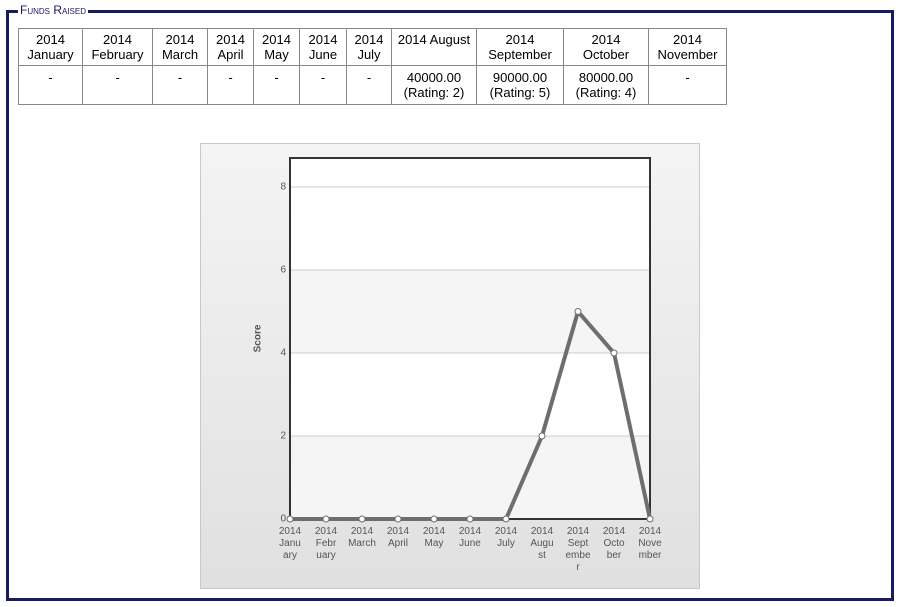 Image resolution: width=900 pixels, height=607 pixels. I want to click on x-tick-label: 2014 Octo ber, so click(614, 543).